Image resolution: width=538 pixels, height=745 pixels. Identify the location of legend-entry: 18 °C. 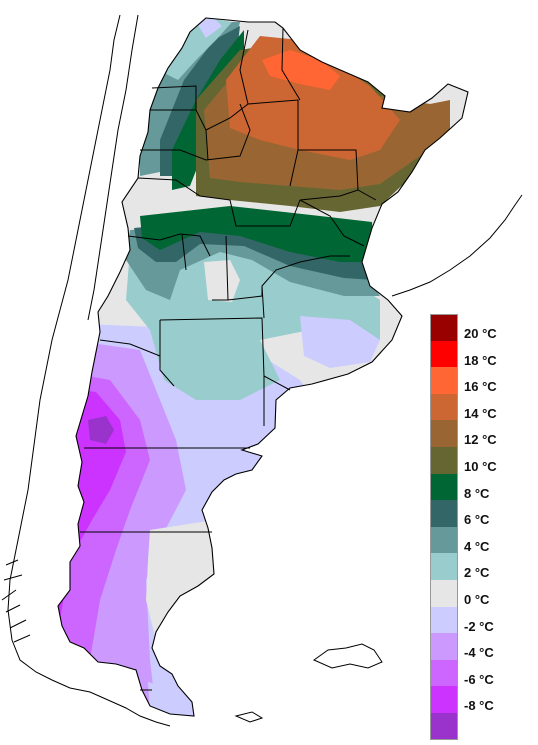
(480, 354).